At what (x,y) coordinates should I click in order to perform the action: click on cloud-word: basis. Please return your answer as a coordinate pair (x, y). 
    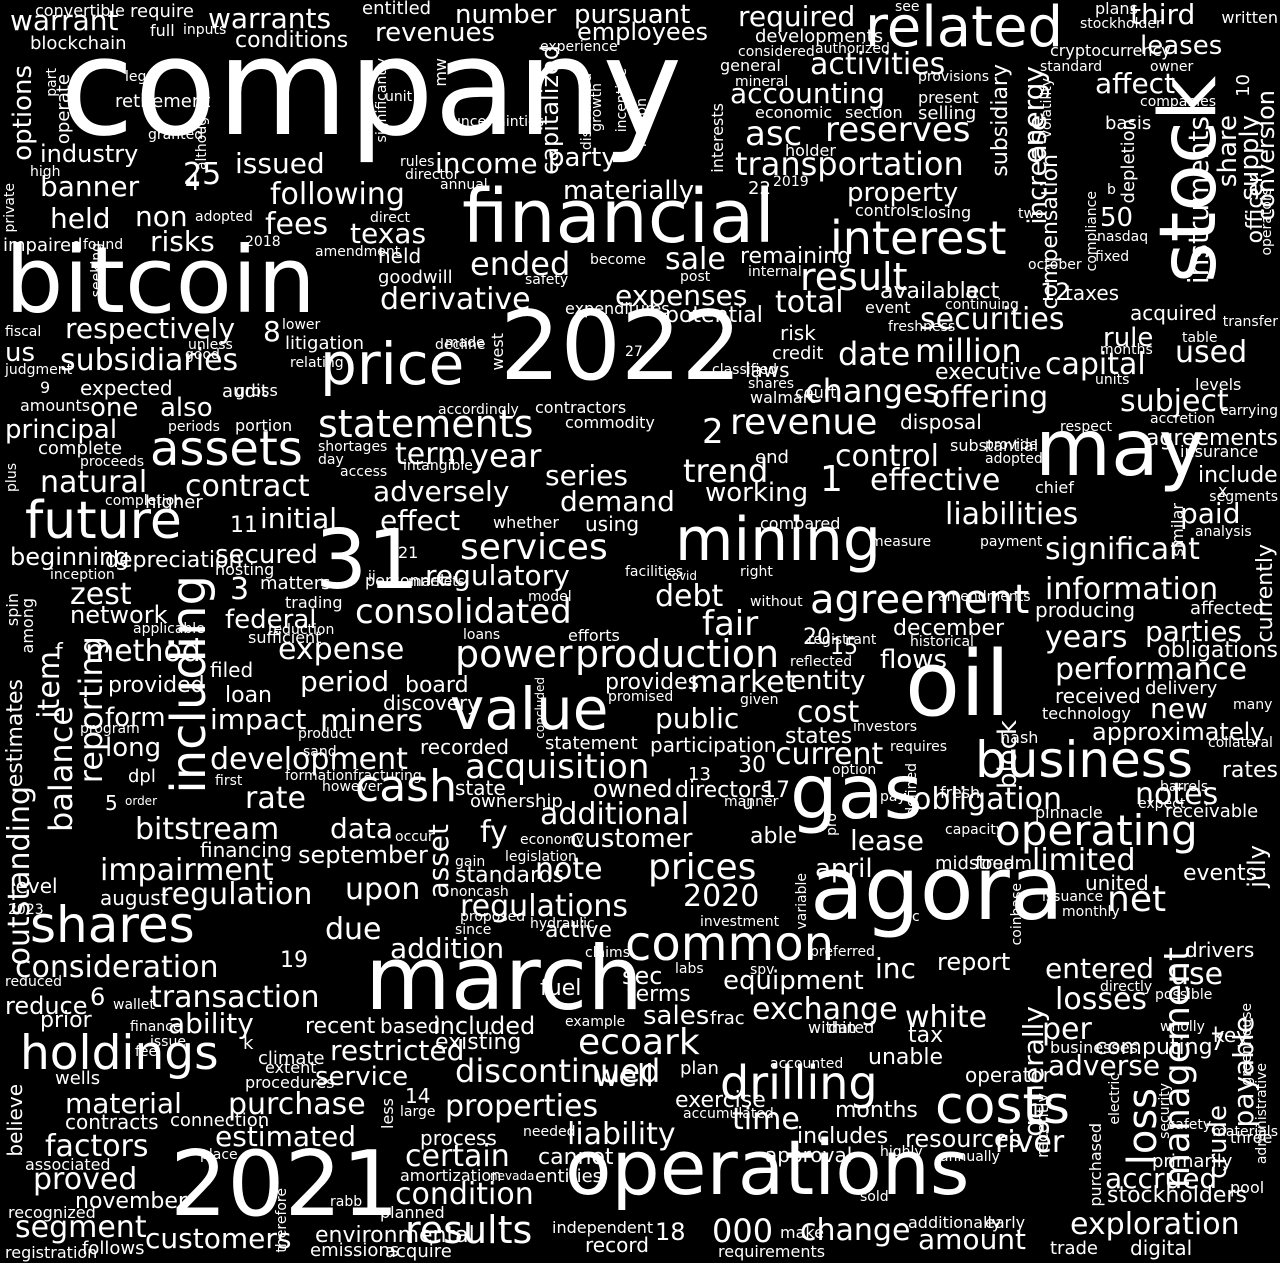
    Looking at the image, I should click on (1128, 123).